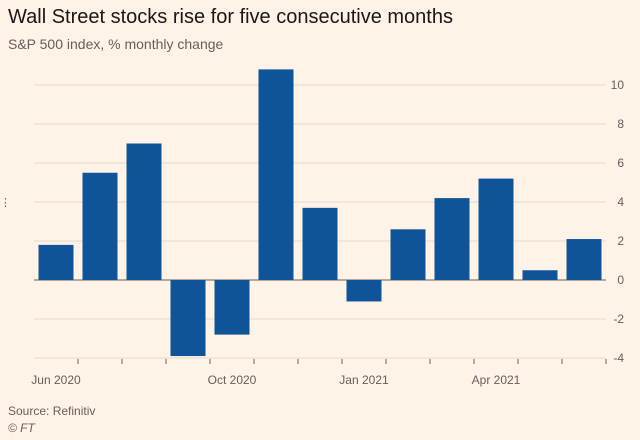 This screenshot has width=640, height=440. What do you see at coordinates (116, 44) in the screenshot?
I see `chart-subtitle: S&P 500 index, % monthly change` at bounding box center [116, 44].